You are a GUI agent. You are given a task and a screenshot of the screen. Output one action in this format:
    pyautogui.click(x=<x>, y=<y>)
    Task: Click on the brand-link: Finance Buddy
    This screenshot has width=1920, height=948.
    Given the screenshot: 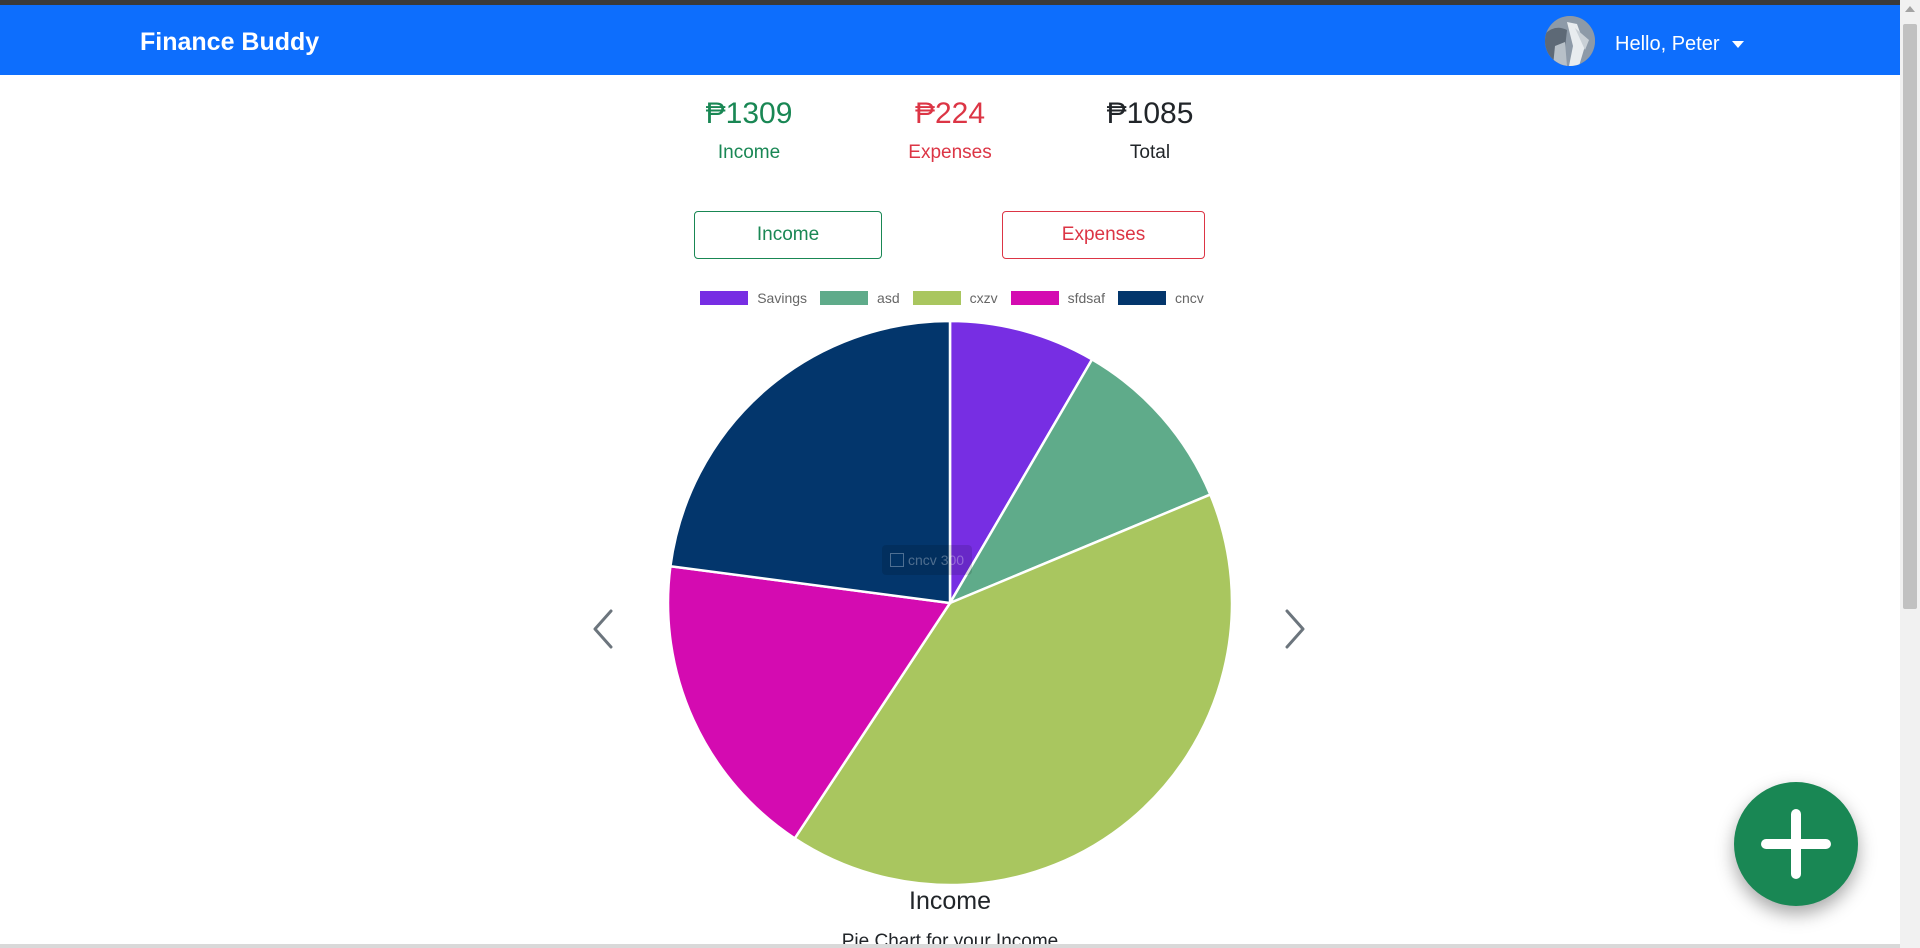 What is the action you would take?
    pyautogui.click(x=230, y=42)
    